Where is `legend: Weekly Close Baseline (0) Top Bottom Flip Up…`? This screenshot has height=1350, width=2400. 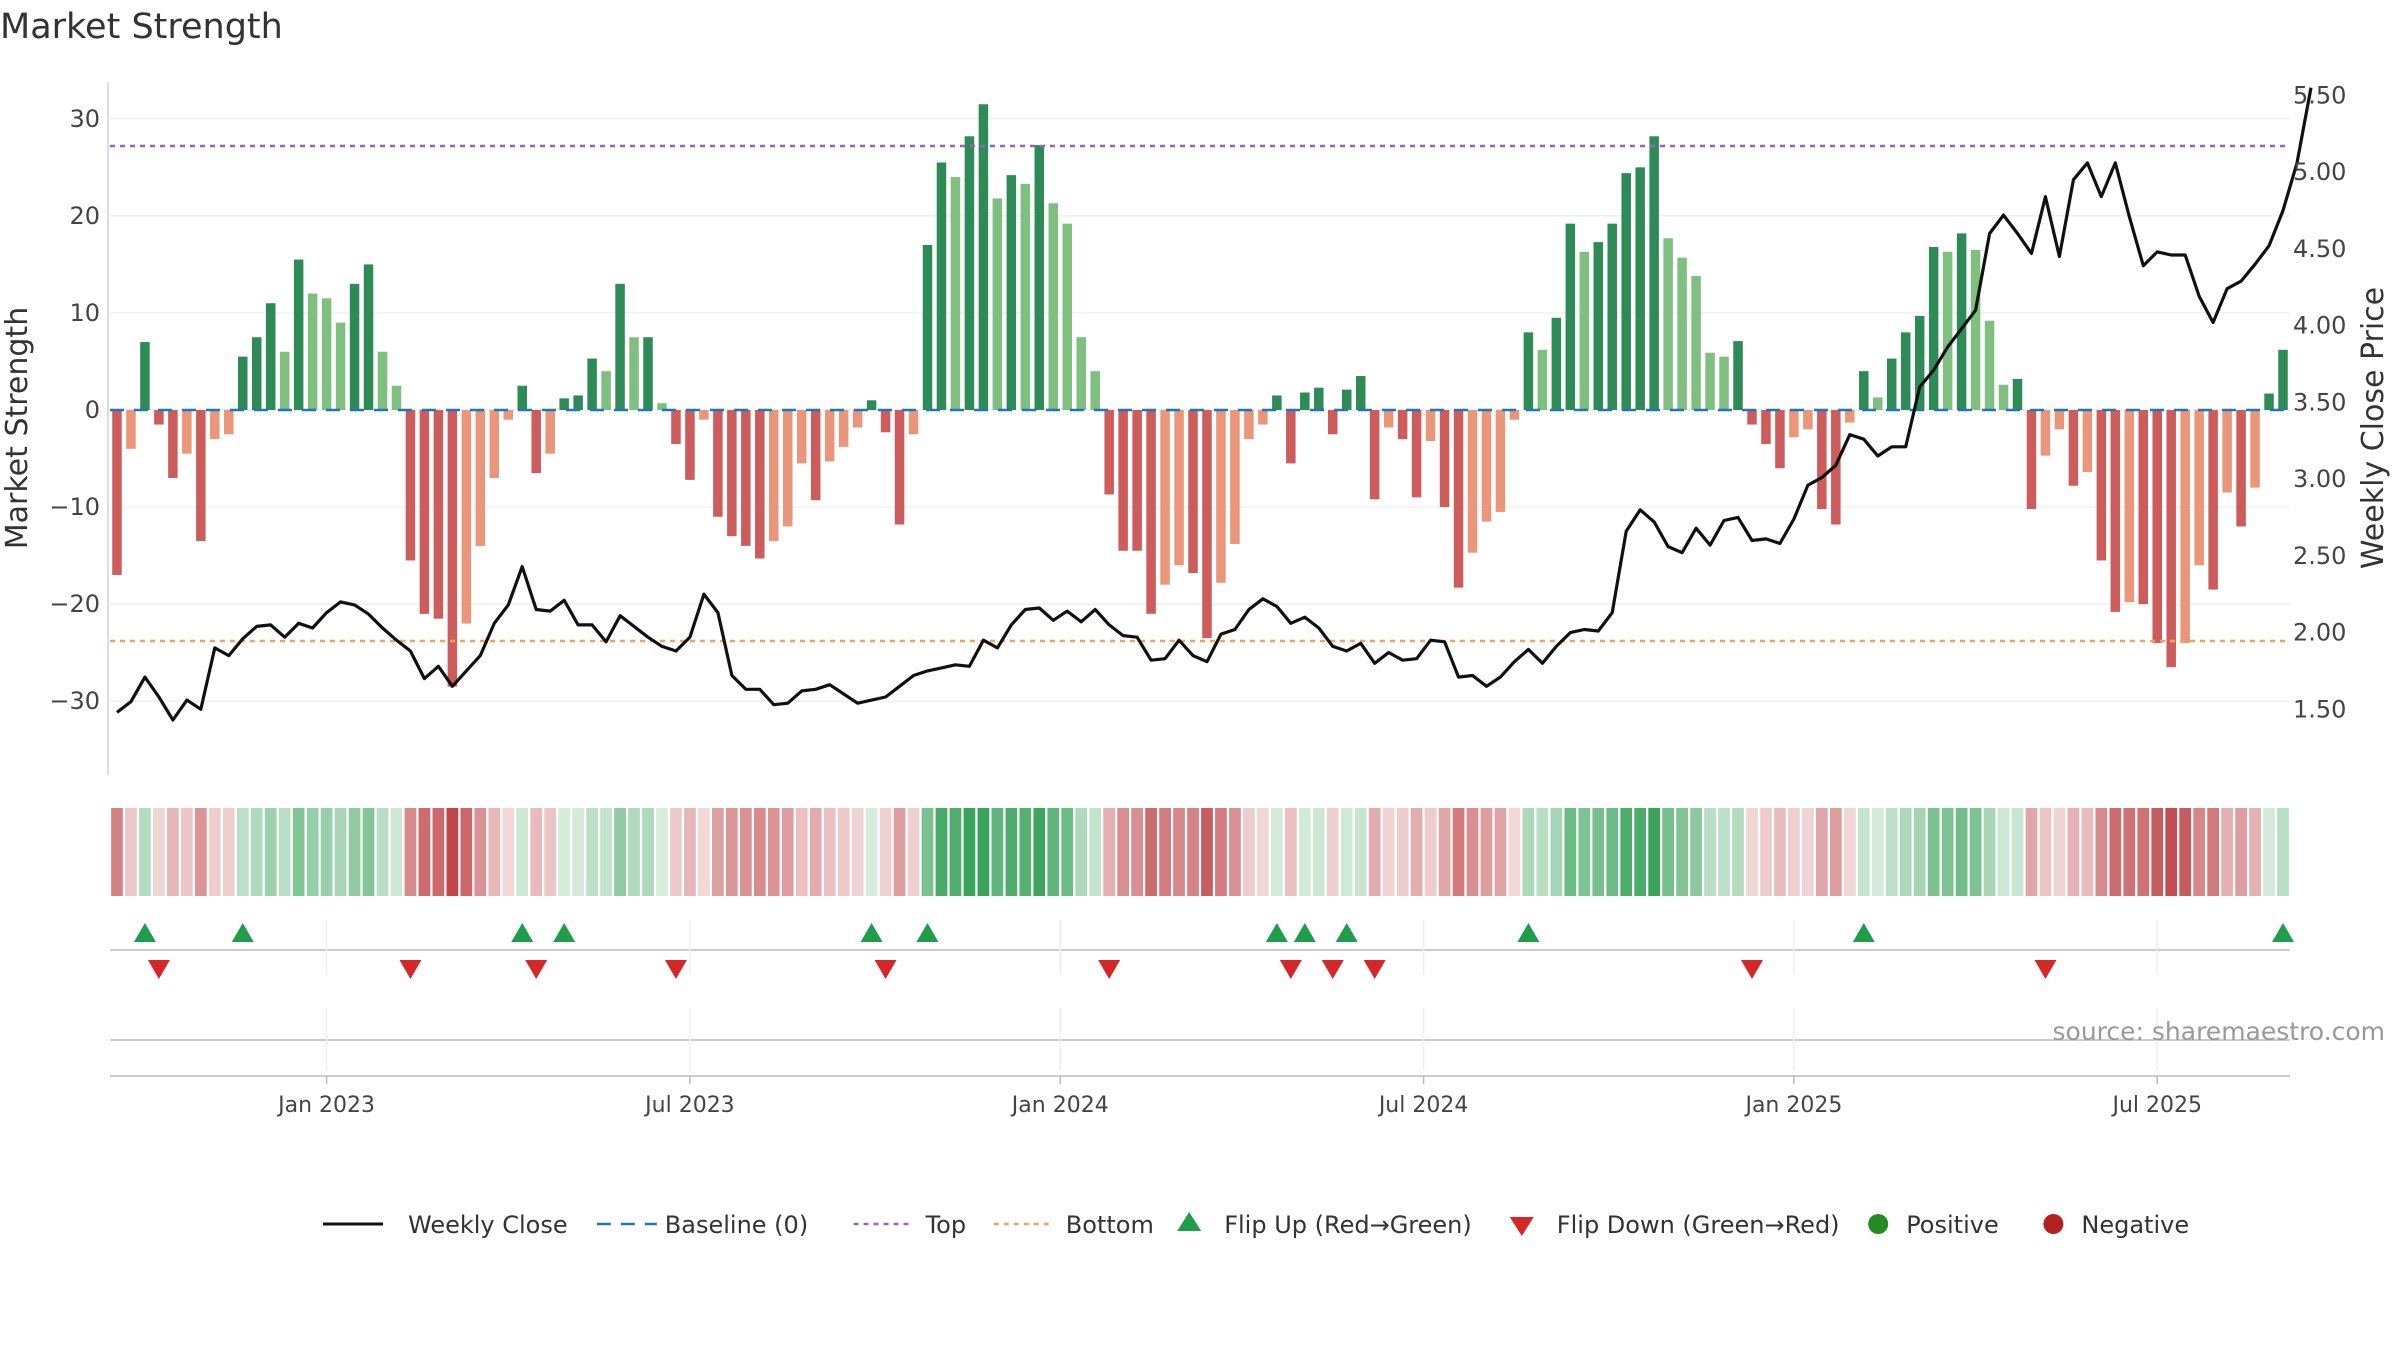 legend: Weekly Close Baseline (0) Top Bottom Flip Up… is located at coordinates (1256, 1225).